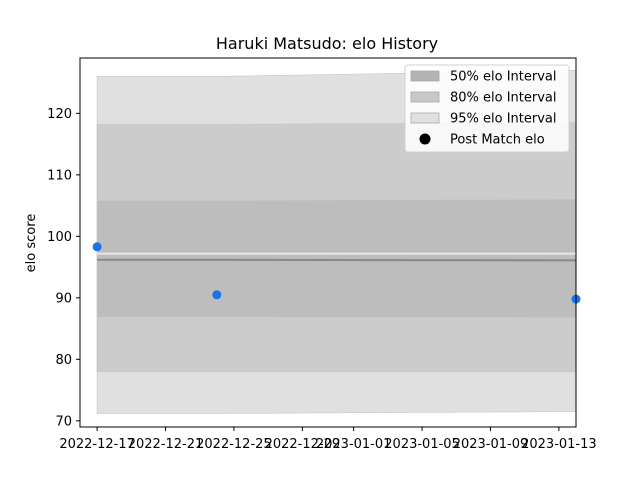 The height and width of the screenshot is (480, 640). Describe the element at coordinates (59, 175) in the screenshot. I see `y-tick-label-4: 110` at that location.